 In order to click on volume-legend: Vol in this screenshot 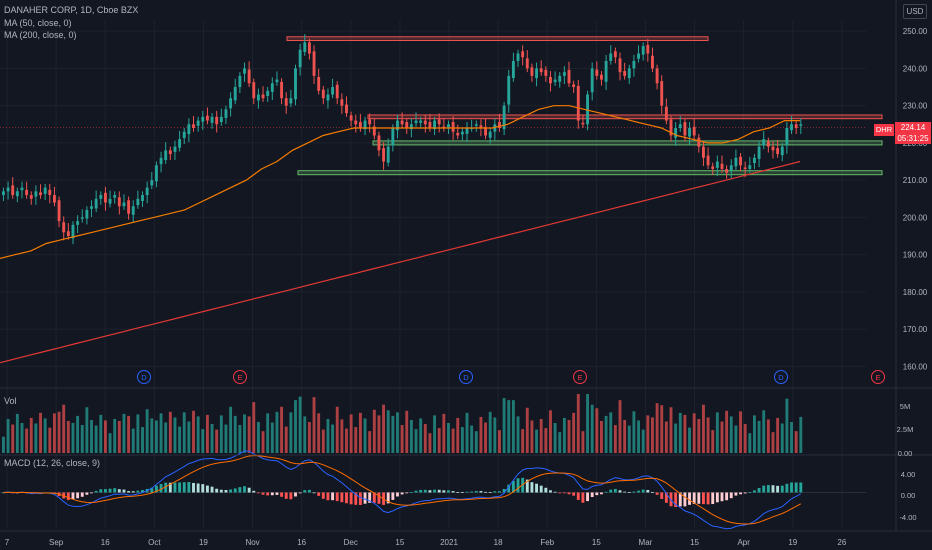, I will do `click(10, 401)`.